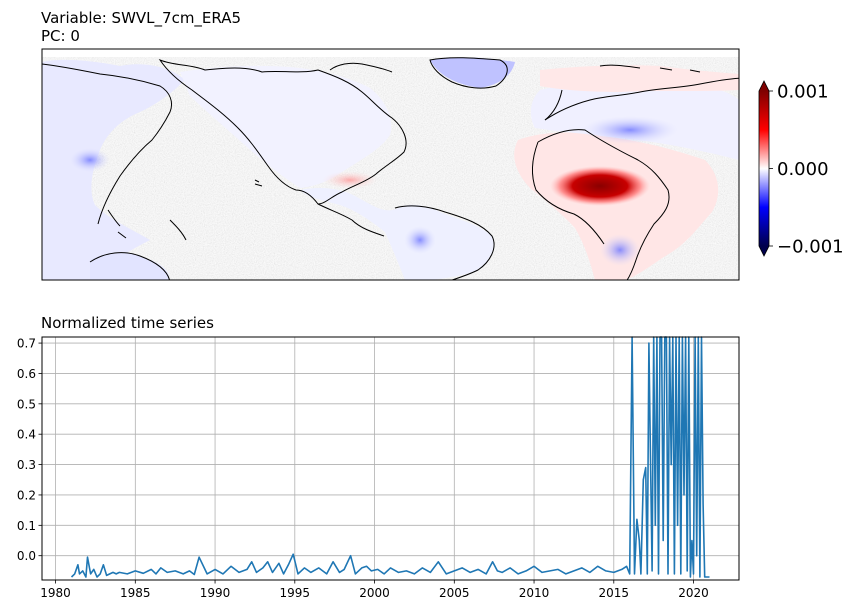 The height and width of the screenshot is (615, 859). Describe the element at coordinates (55, 593) in the screenshot. I see `x-tick-label: 1980` at that location.